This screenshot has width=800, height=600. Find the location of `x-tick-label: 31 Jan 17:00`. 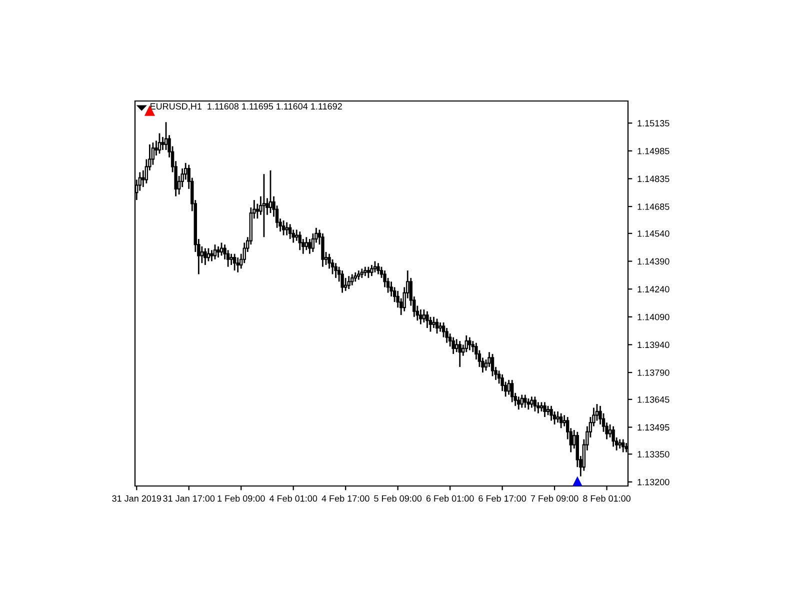

x-tick-label: 31 Jan 17:00 is located at coordinates (189, 498).